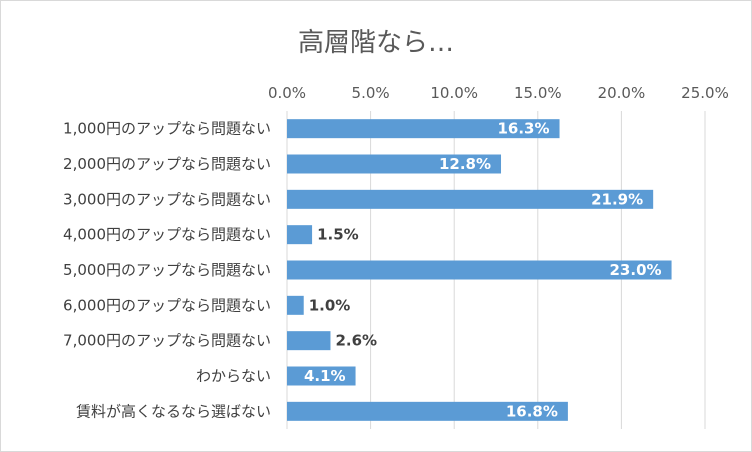 The image size is (752, 452). I want to click on data-label: 12.8%, so click(465, 164).